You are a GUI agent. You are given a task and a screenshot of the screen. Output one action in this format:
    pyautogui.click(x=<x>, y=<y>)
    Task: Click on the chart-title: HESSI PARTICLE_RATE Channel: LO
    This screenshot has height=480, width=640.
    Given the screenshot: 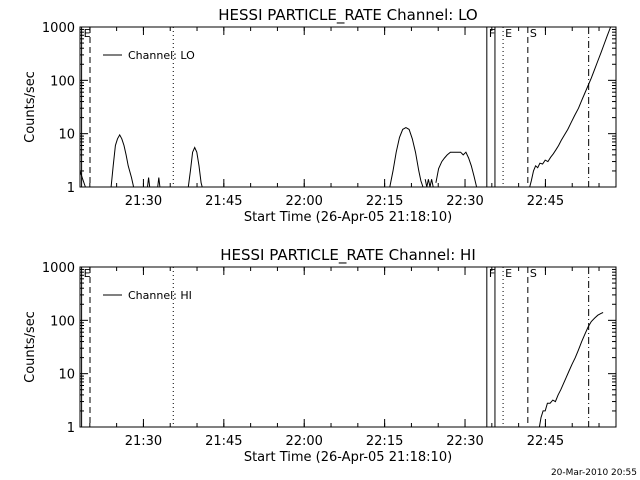 What is the action you would take?
    pyautogui.click(x=347, y=15)
    